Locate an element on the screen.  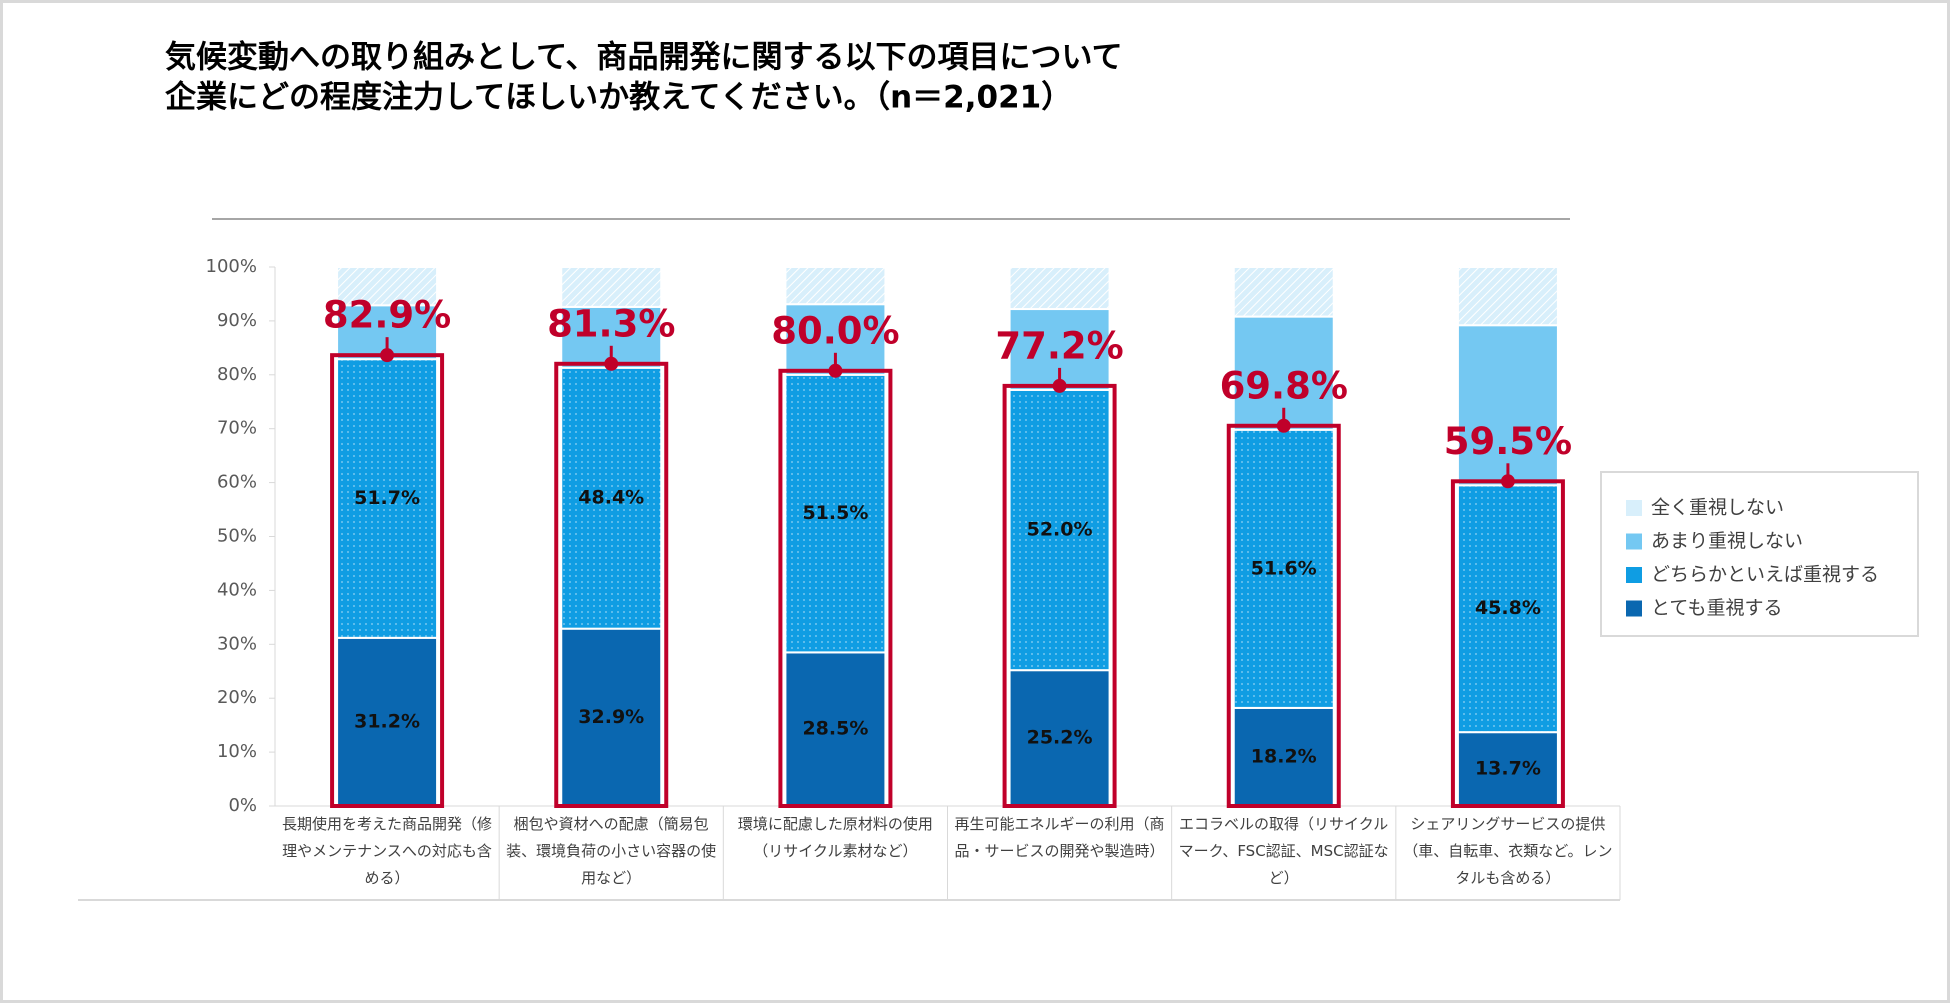
data-label: 25.2% is located at coordinates (1060, 738).